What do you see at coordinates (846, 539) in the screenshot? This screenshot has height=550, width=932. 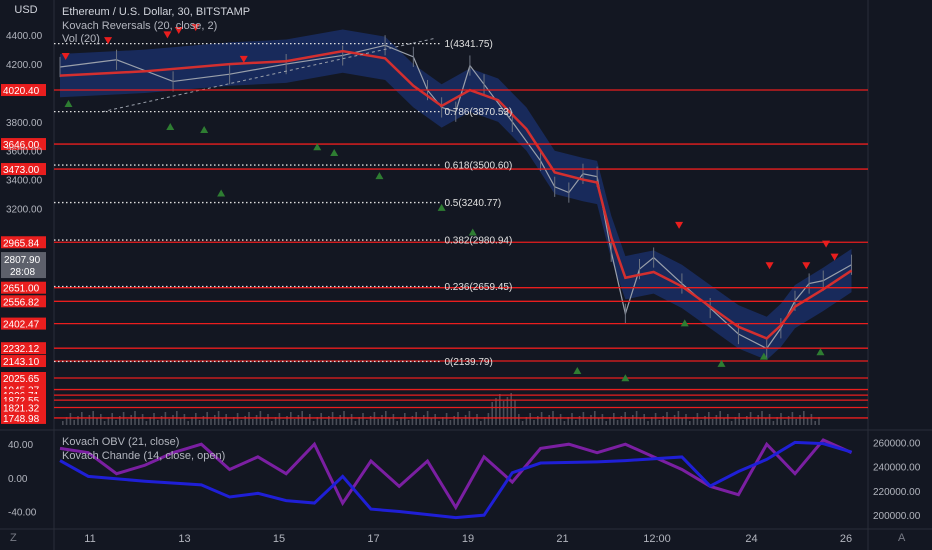 I see `x-tick-label: 26` at bounding box center [846, 539].